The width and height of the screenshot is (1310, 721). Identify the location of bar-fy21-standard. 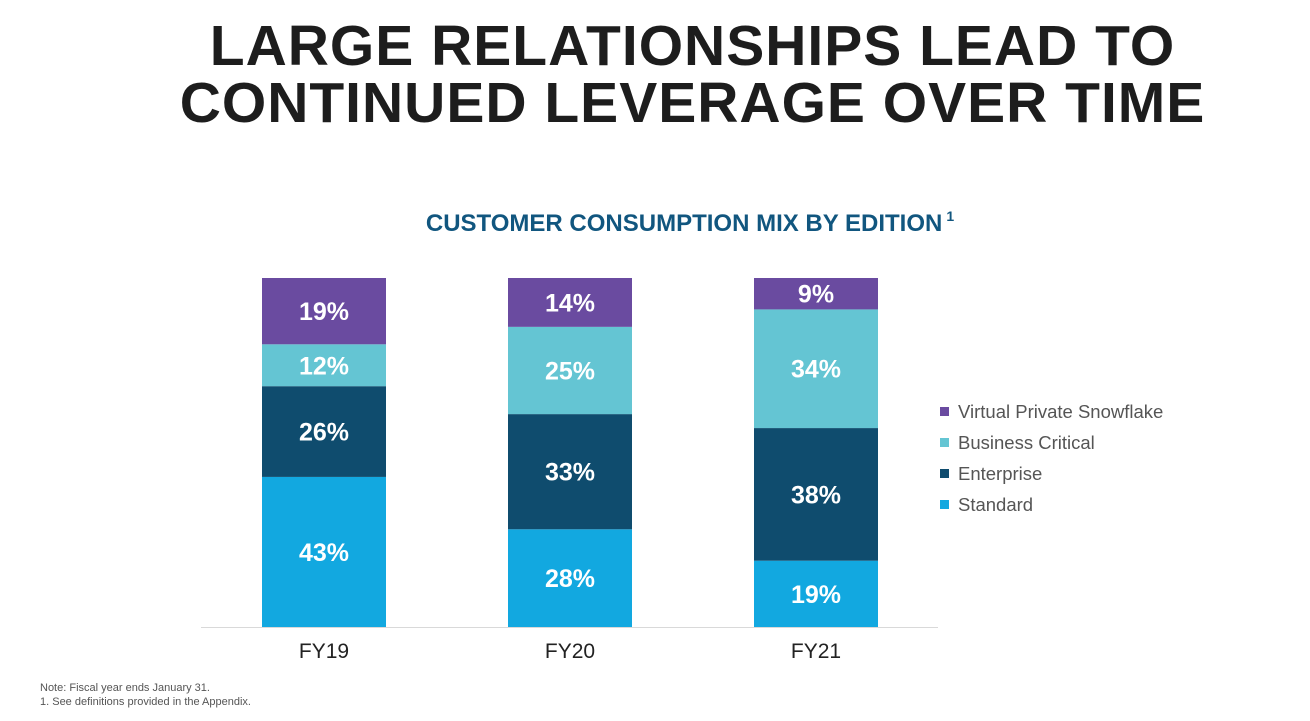
(816, 593).